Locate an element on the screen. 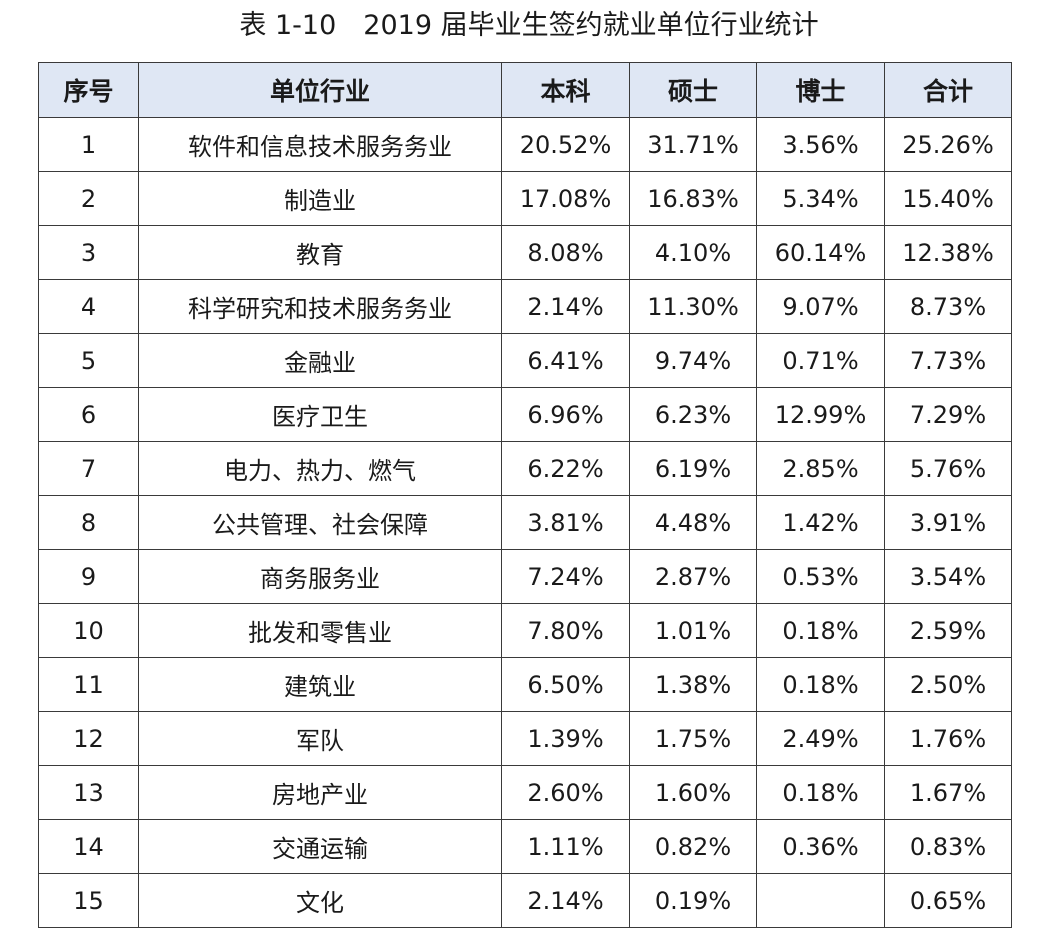 The width and height of the screenshot is (1058, 945). cell-doctor: 0.53% is located at coordinates (820, 576).